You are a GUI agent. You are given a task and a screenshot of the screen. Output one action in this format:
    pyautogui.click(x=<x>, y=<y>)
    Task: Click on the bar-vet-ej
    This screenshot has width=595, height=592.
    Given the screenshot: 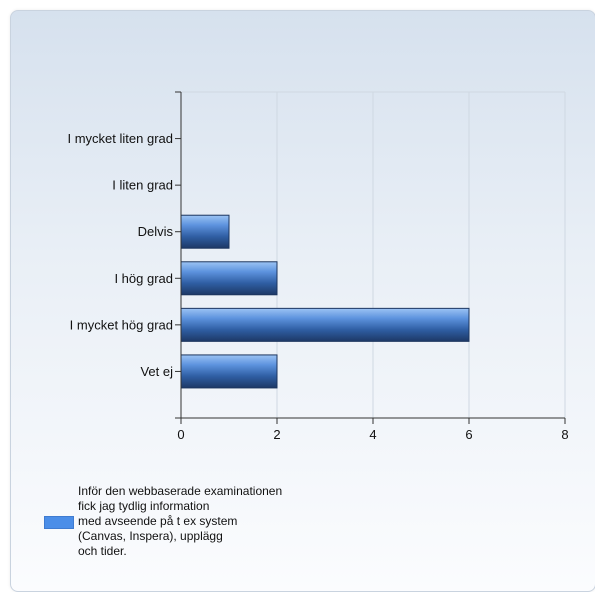 What is the action you would take?
    pyautogui.click(x=229, y=371)
    